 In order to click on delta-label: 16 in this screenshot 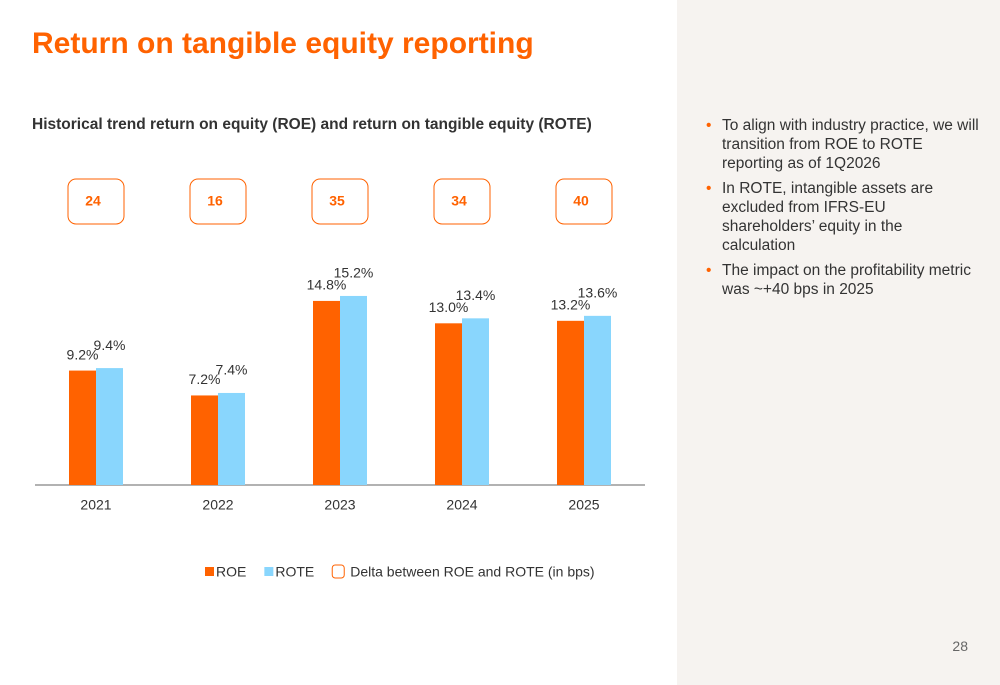, I will do `click(215, 201)`.